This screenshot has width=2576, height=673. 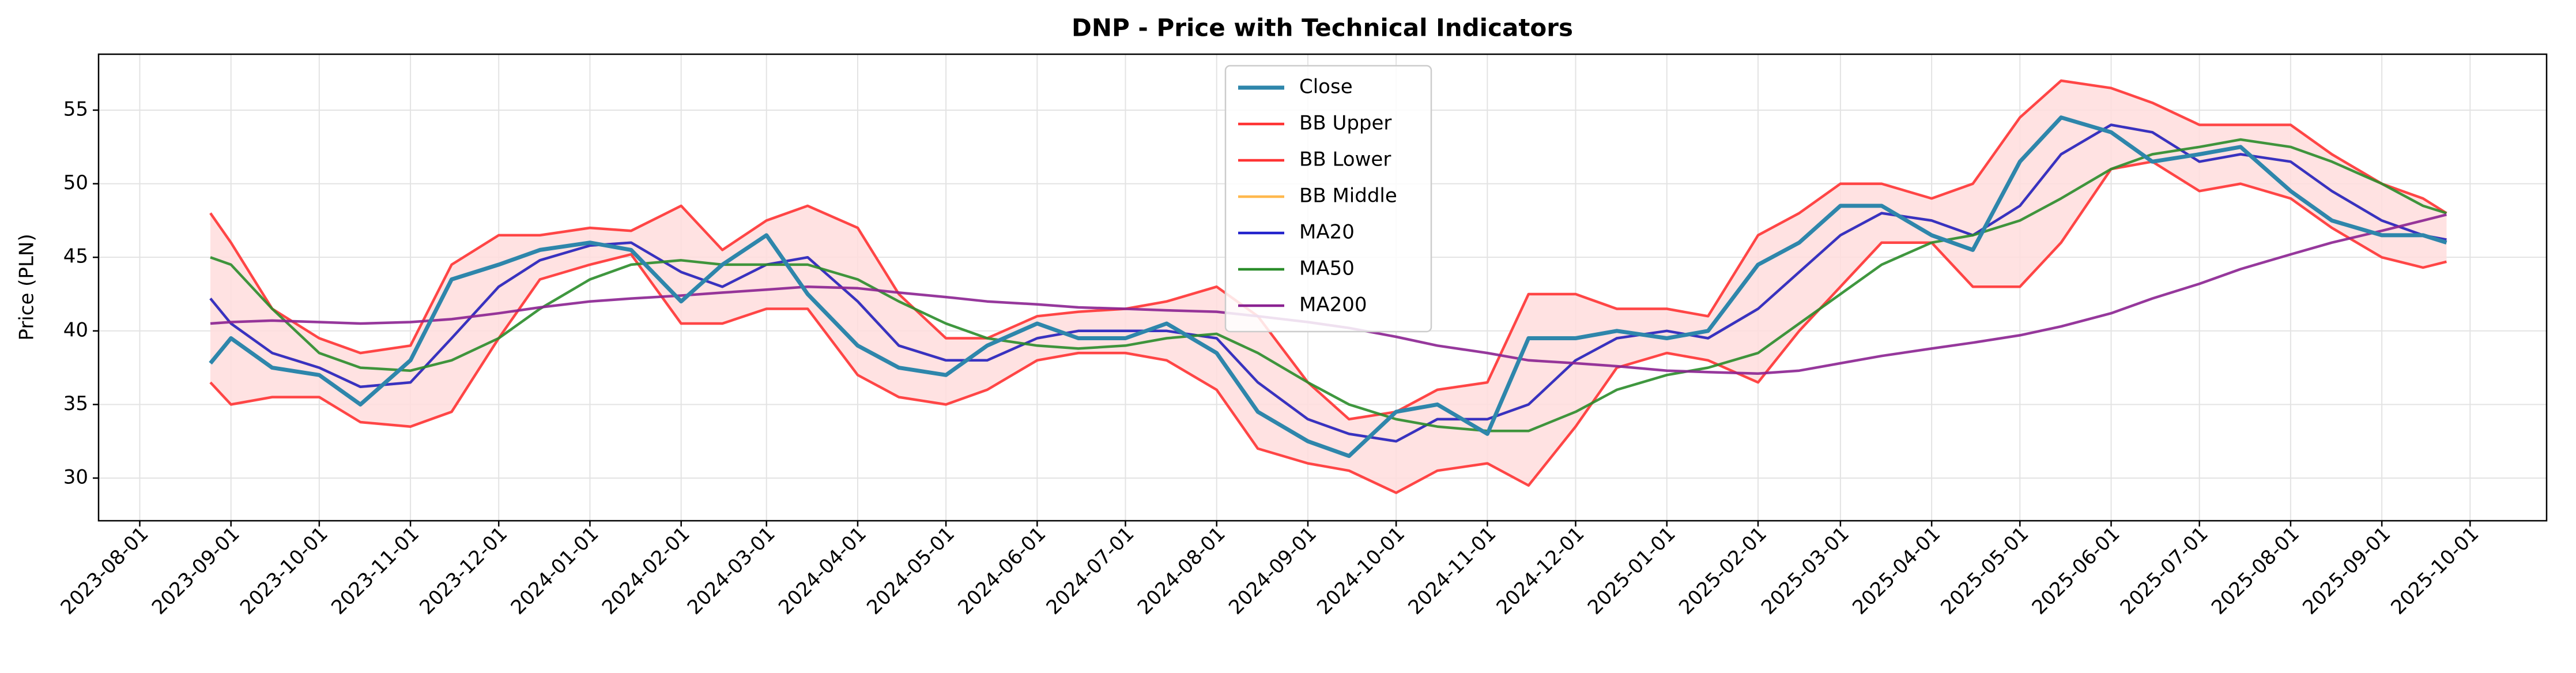 I want to click on y-tick-label: 45, so click(x=75, y=256).